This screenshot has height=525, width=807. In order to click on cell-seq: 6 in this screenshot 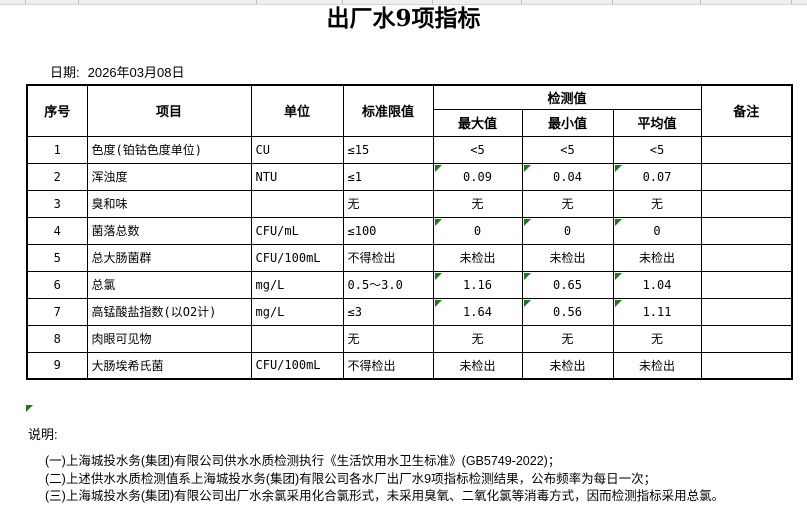, I will do `click(57, 284)`.